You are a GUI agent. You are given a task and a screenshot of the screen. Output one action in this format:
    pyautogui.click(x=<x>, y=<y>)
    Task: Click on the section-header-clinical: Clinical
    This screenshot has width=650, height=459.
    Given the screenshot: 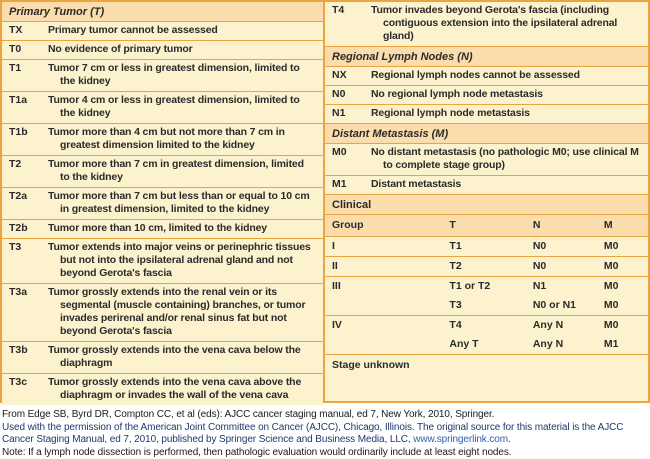 What is the action you would take?
    pyautogui.click(x=486, y=205)
    